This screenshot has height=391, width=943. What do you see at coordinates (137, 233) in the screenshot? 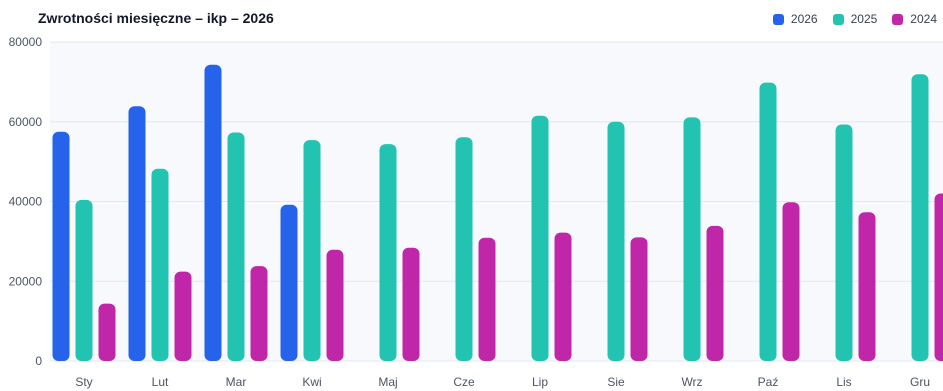
I see `bar-2026-Lut` at bounding box center [137, 233].